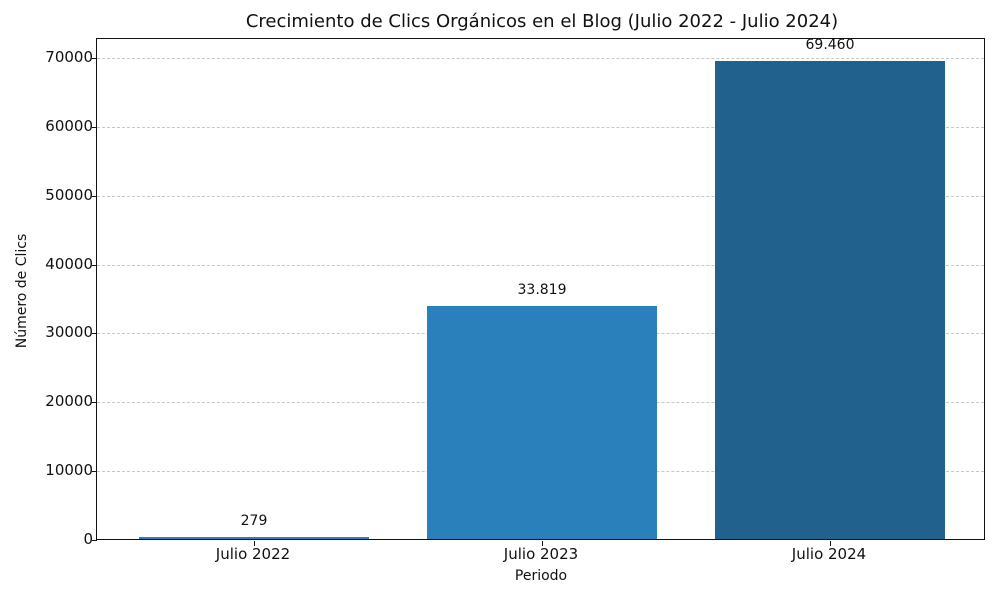 This screenshot has height=600, width=1000. I want to click on x-axis-title: Periodo, so click(541, 576).